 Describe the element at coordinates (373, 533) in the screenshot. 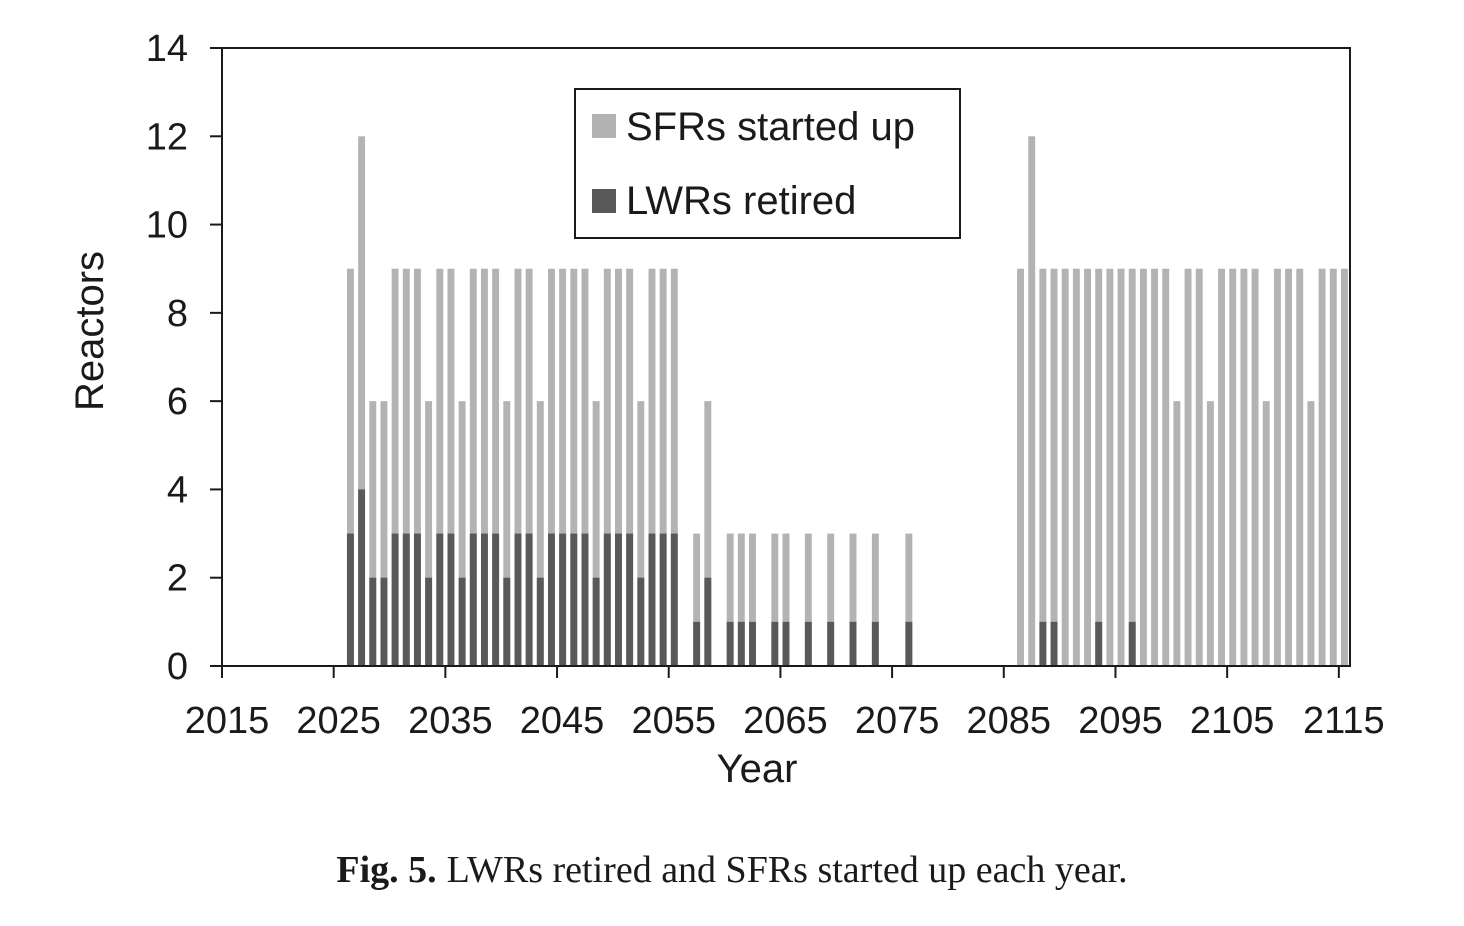

I see `bar-sfr-2028` at that location.